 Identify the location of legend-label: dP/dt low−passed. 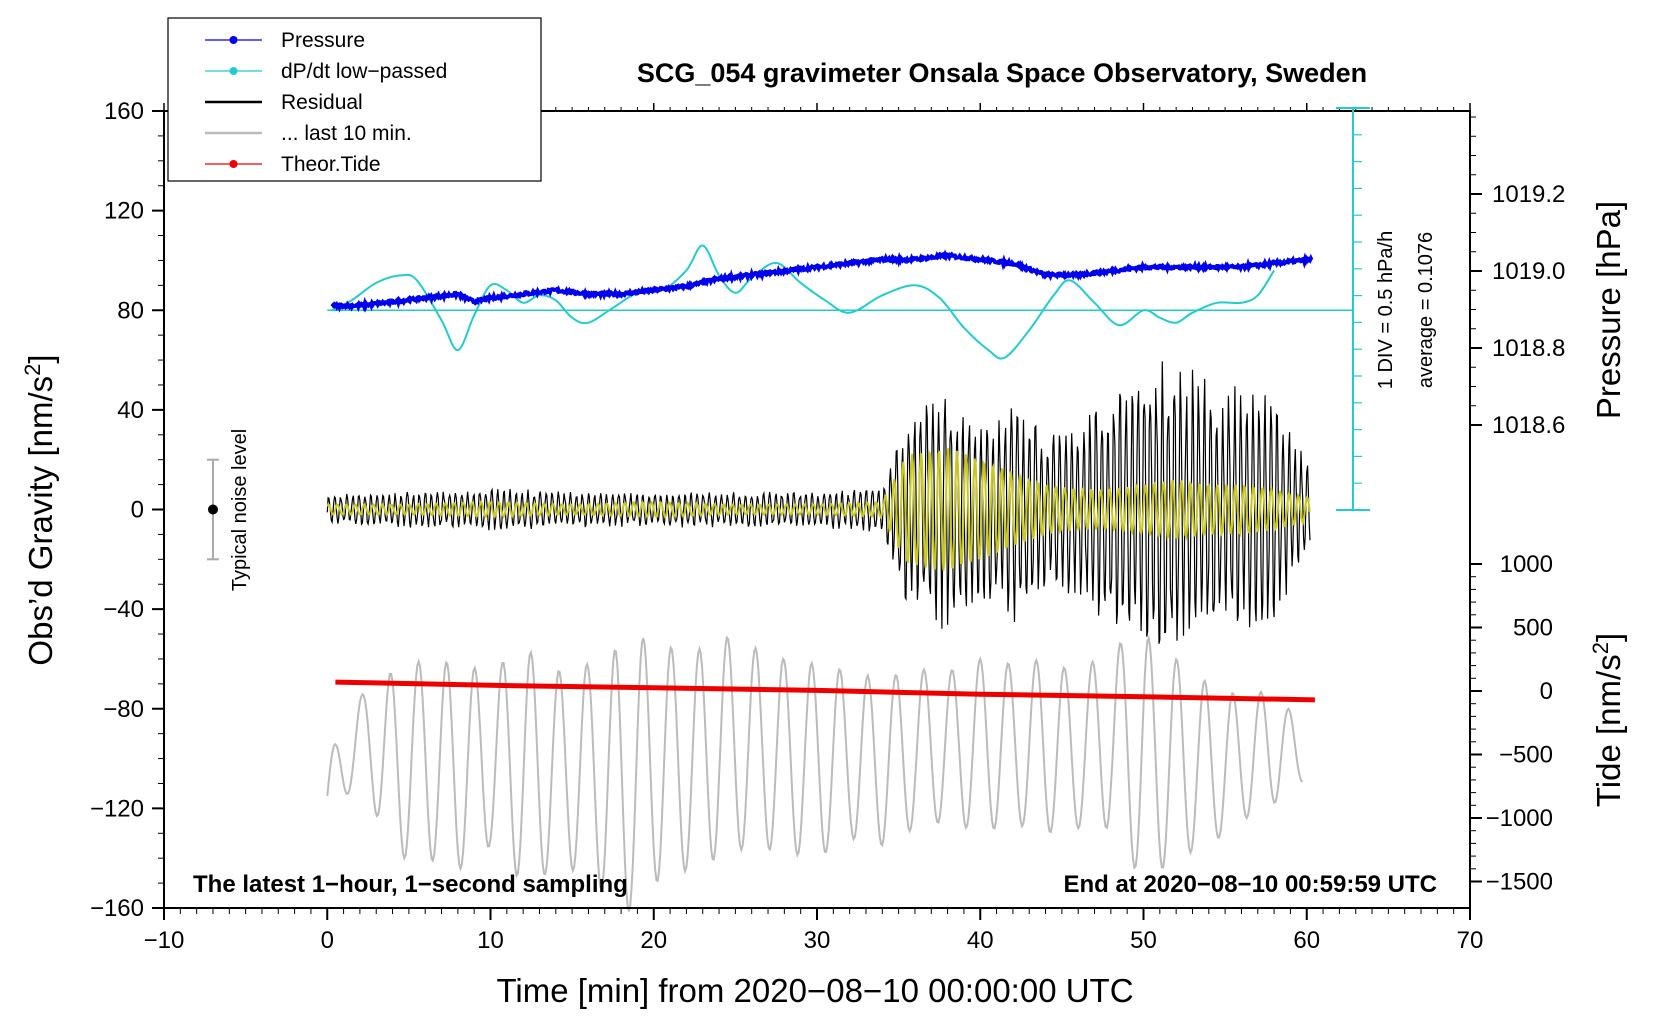
(364, 71).